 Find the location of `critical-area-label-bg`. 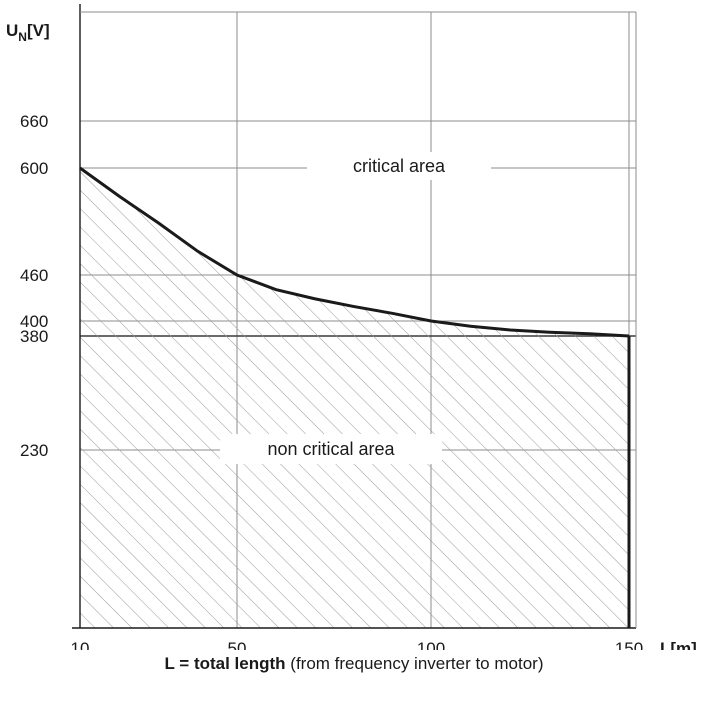

critical-area-label-bg is located at coordinates (399, 166).